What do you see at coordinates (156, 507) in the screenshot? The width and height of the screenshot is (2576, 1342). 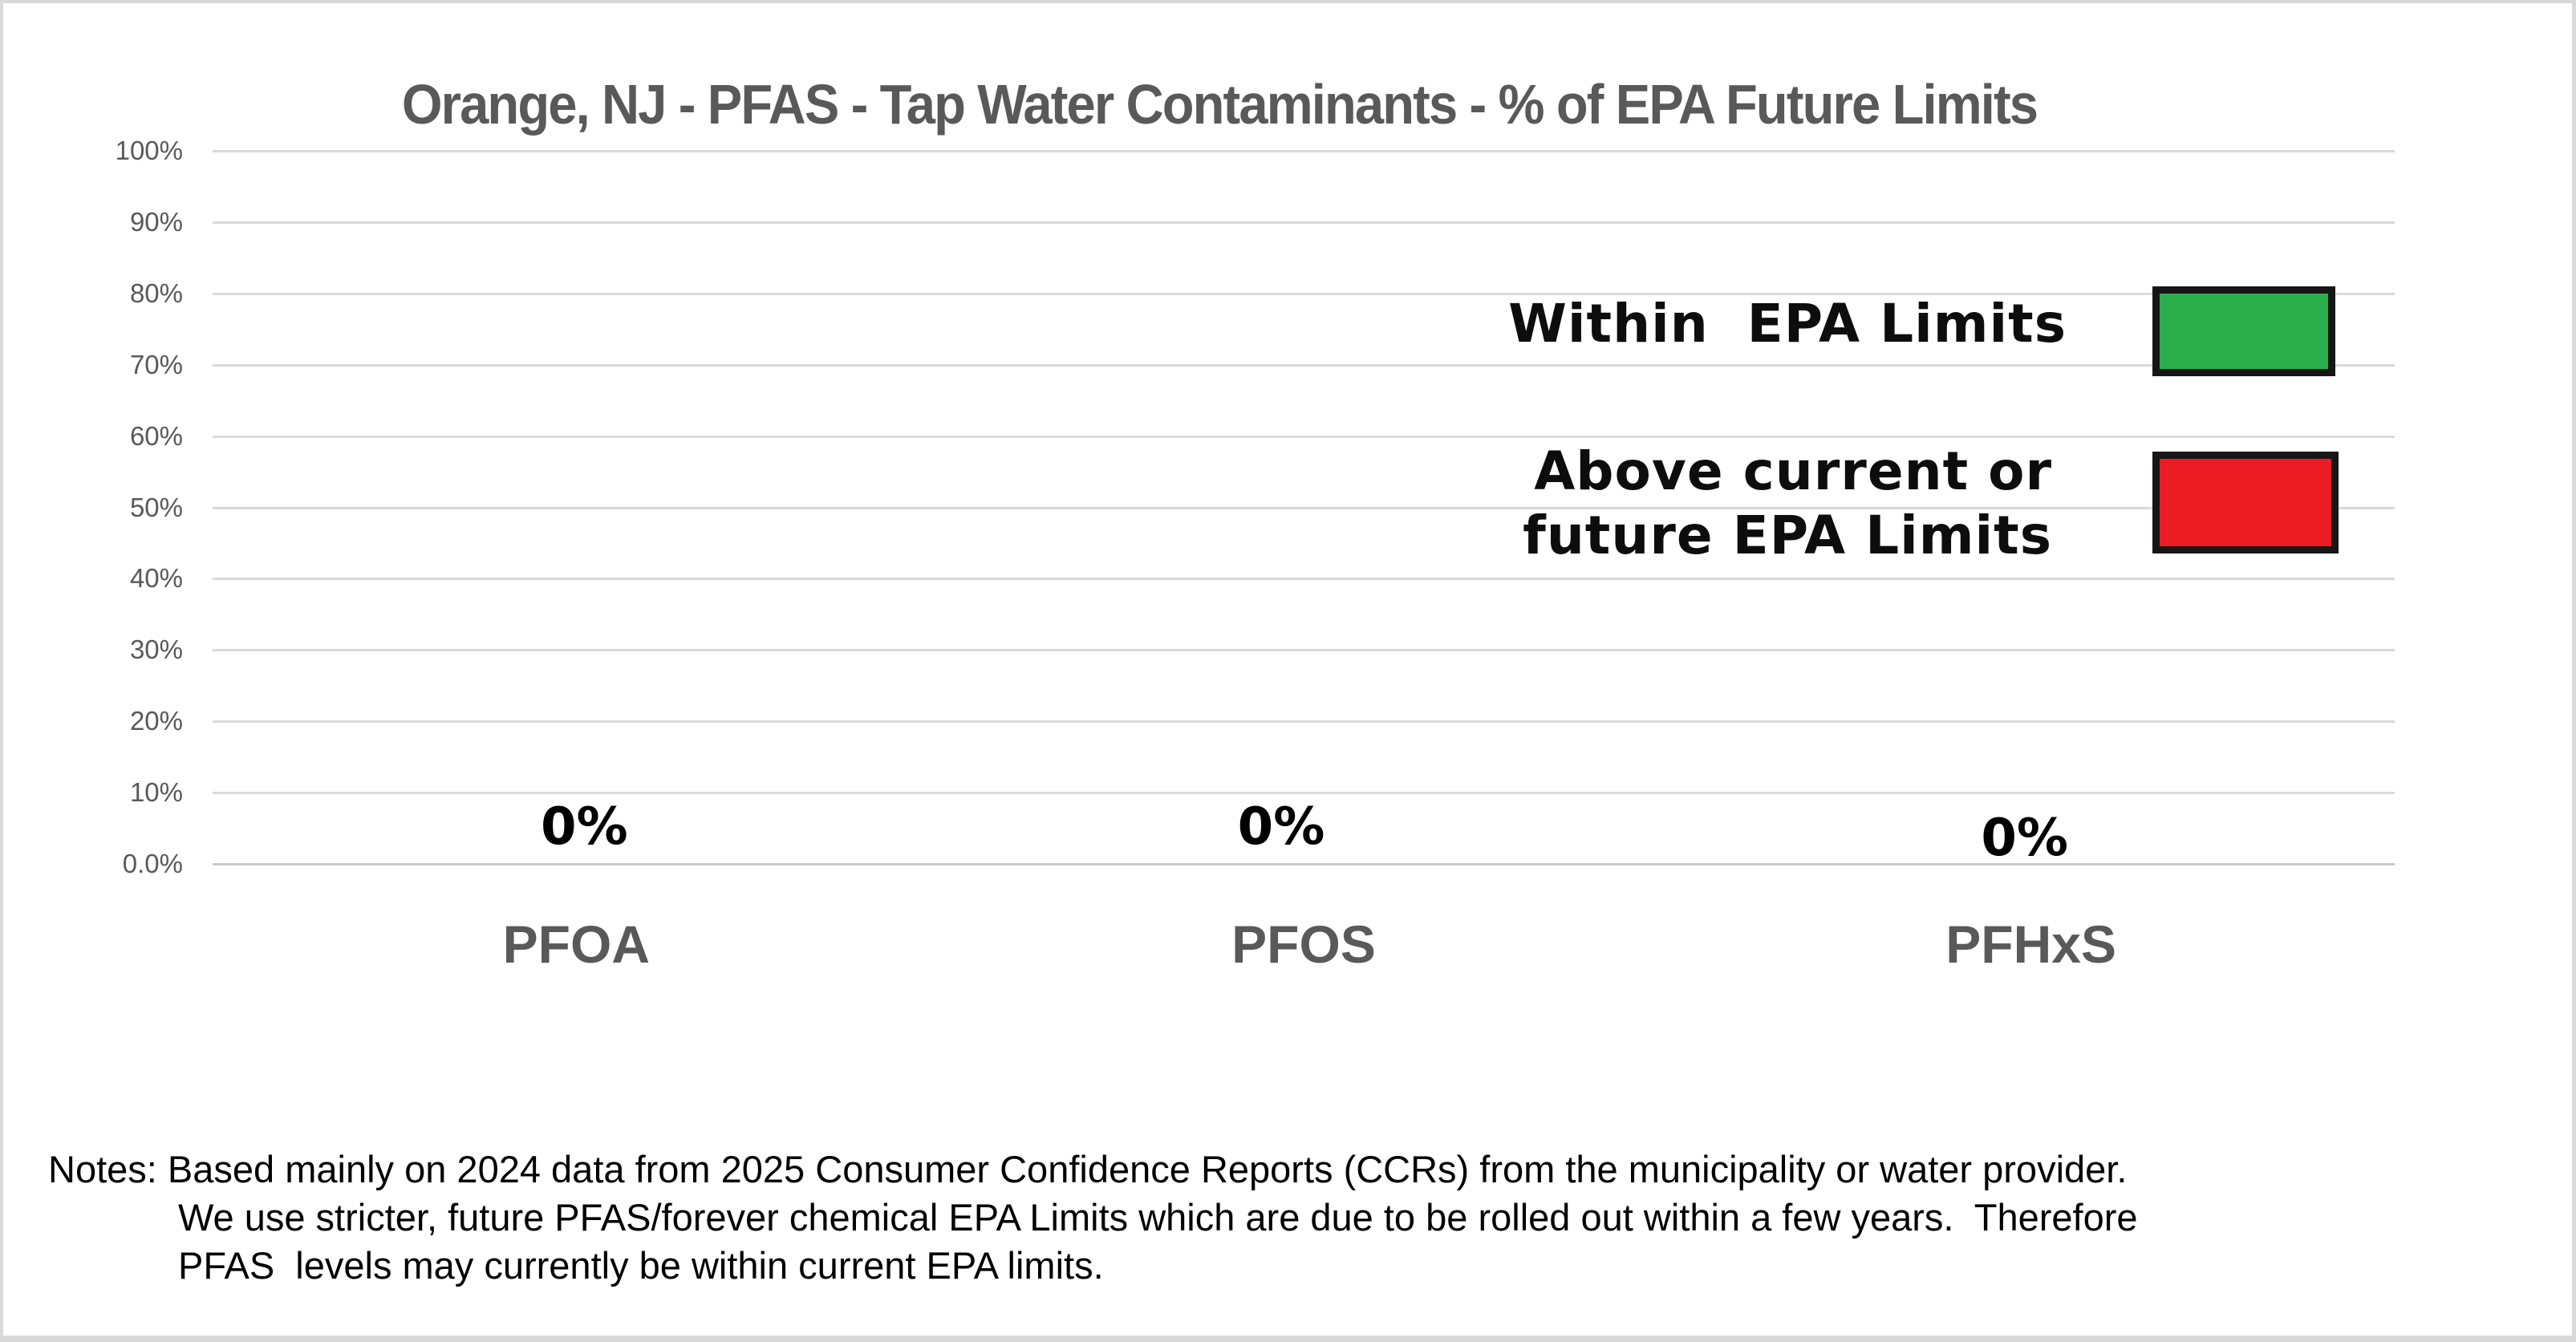 I see `y-tick-label: 50%` at bounding box center [156, 507].